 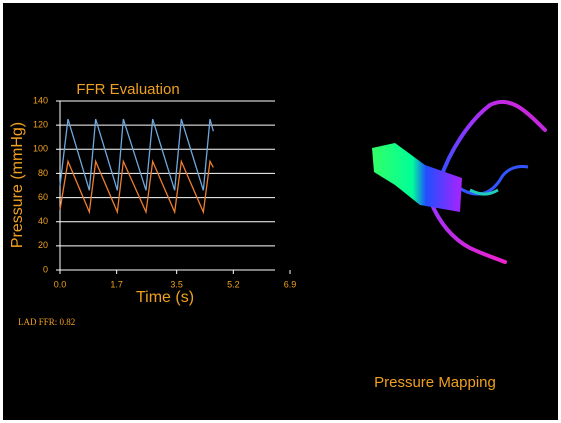 I want to click on ffr-note: LAD FFR: 0.82, so click(x=46, y=322).